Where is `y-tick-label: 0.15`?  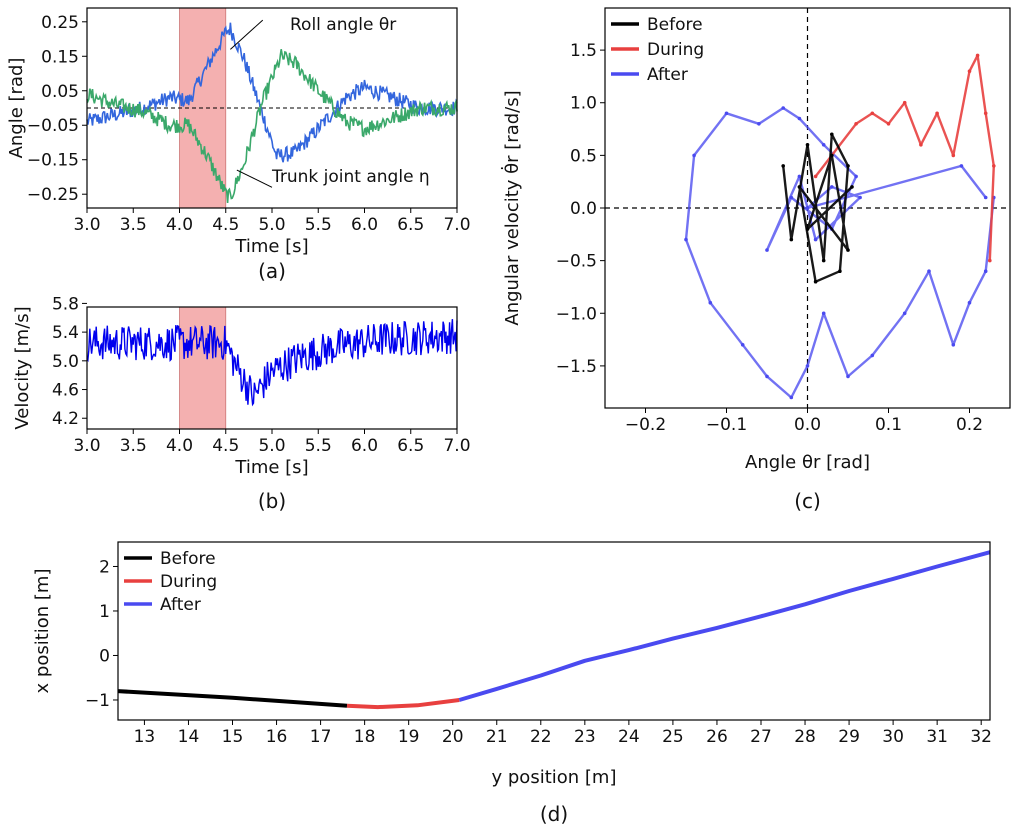
y-tick-label: 0.15 is located at coordinates (60, 57).